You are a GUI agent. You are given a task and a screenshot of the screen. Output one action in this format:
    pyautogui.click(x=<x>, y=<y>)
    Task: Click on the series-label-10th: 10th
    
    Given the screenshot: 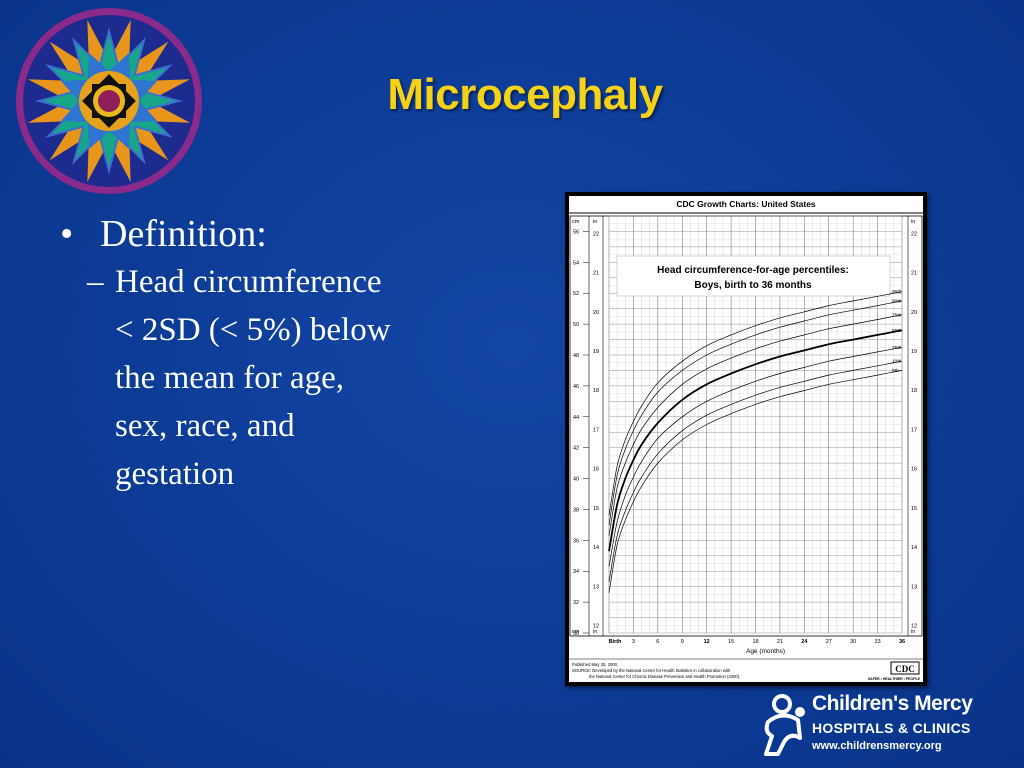 What is the action you would take?
    pyautogui.click(x=897, y=362)
    